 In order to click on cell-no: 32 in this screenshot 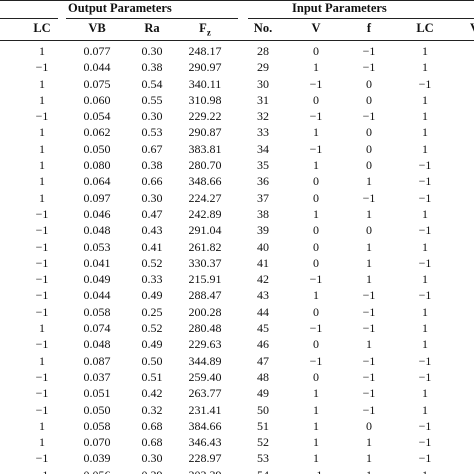, I will do `click(263, 116)`.